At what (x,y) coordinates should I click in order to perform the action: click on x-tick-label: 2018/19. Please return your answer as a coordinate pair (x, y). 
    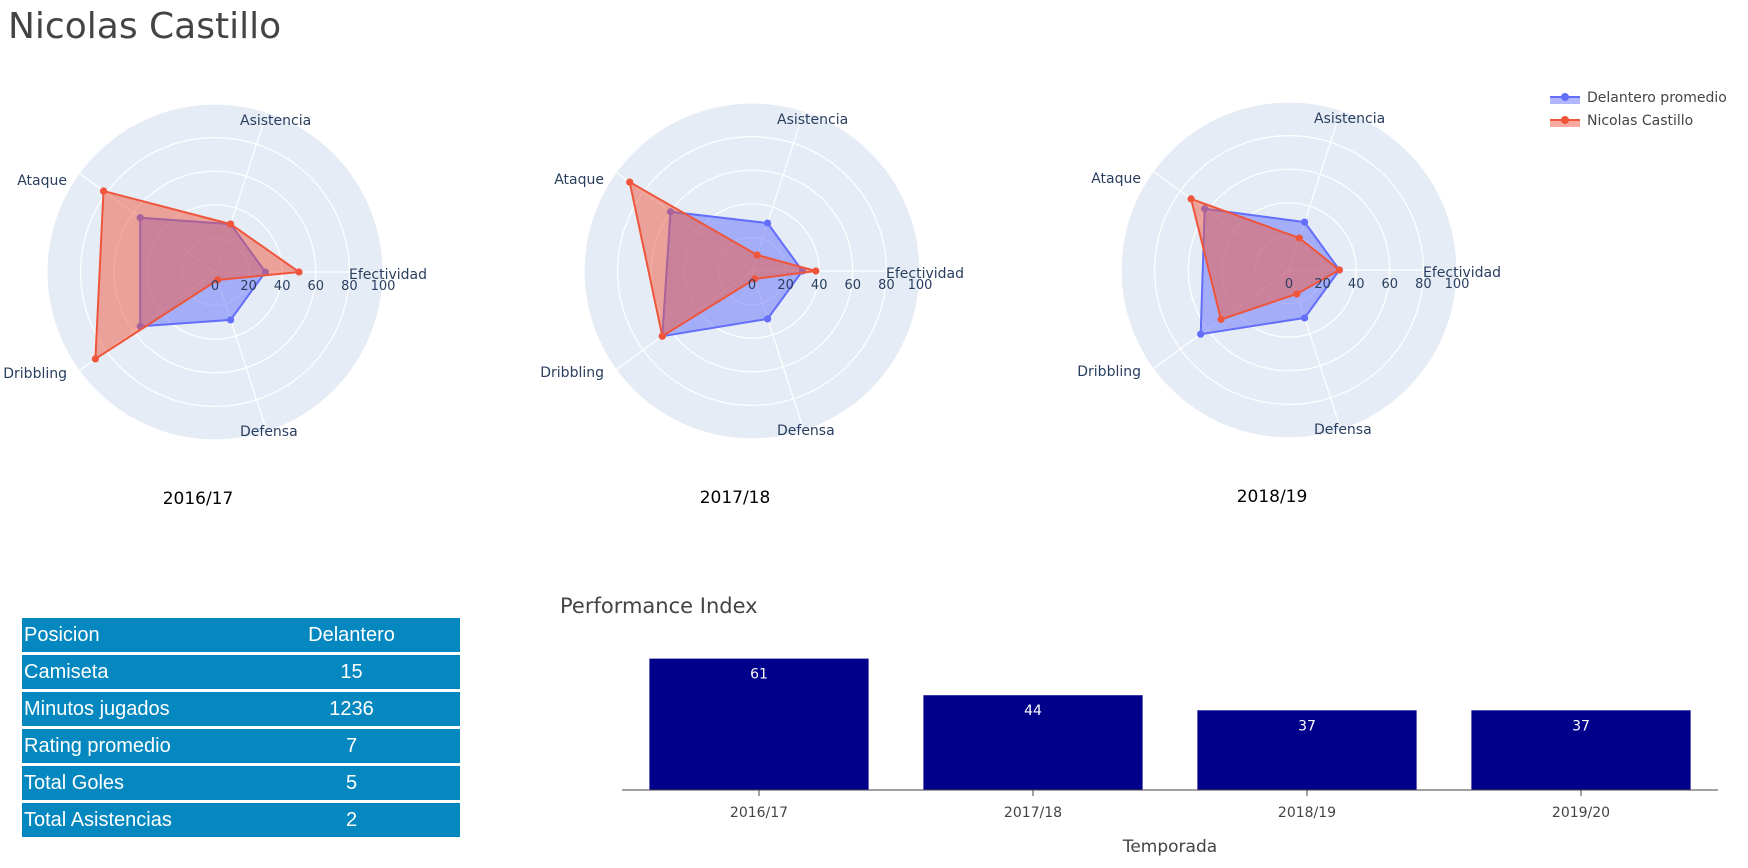
    Looking at the image, I should click on (1307, 813).